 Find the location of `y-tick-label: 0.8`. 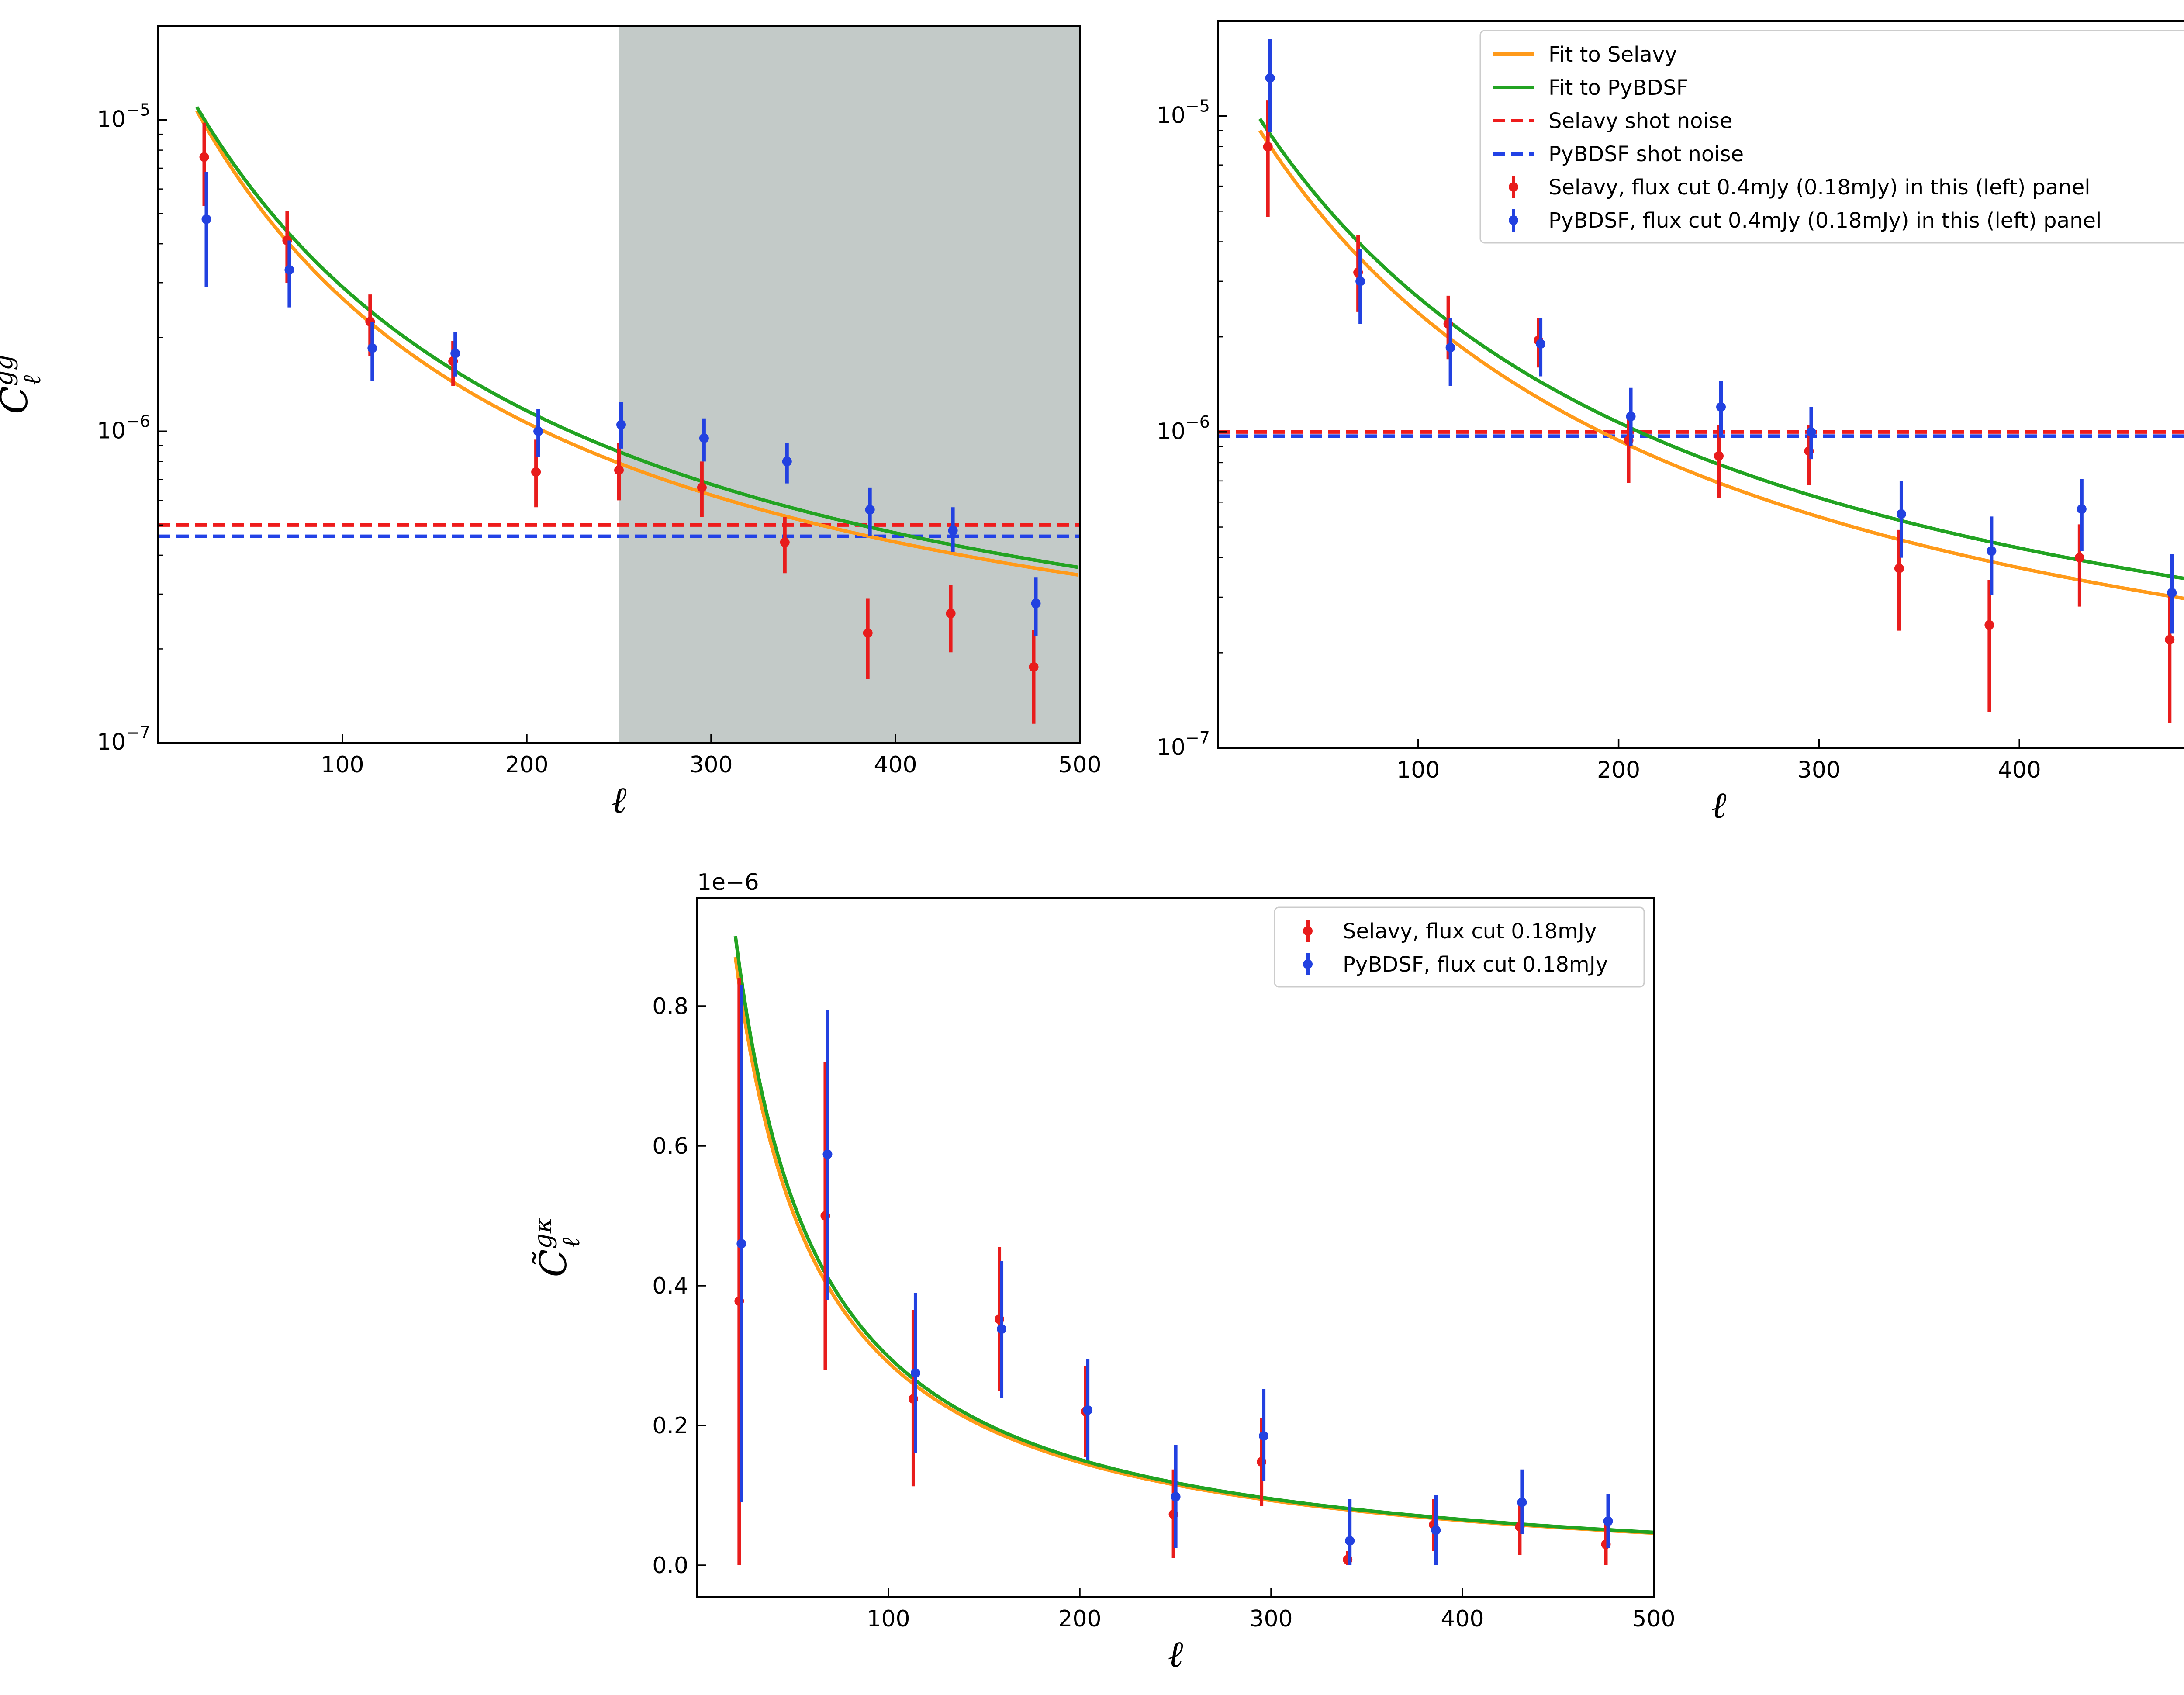

y-tick-label: 0.8 is located at coordinates (670, 1006).